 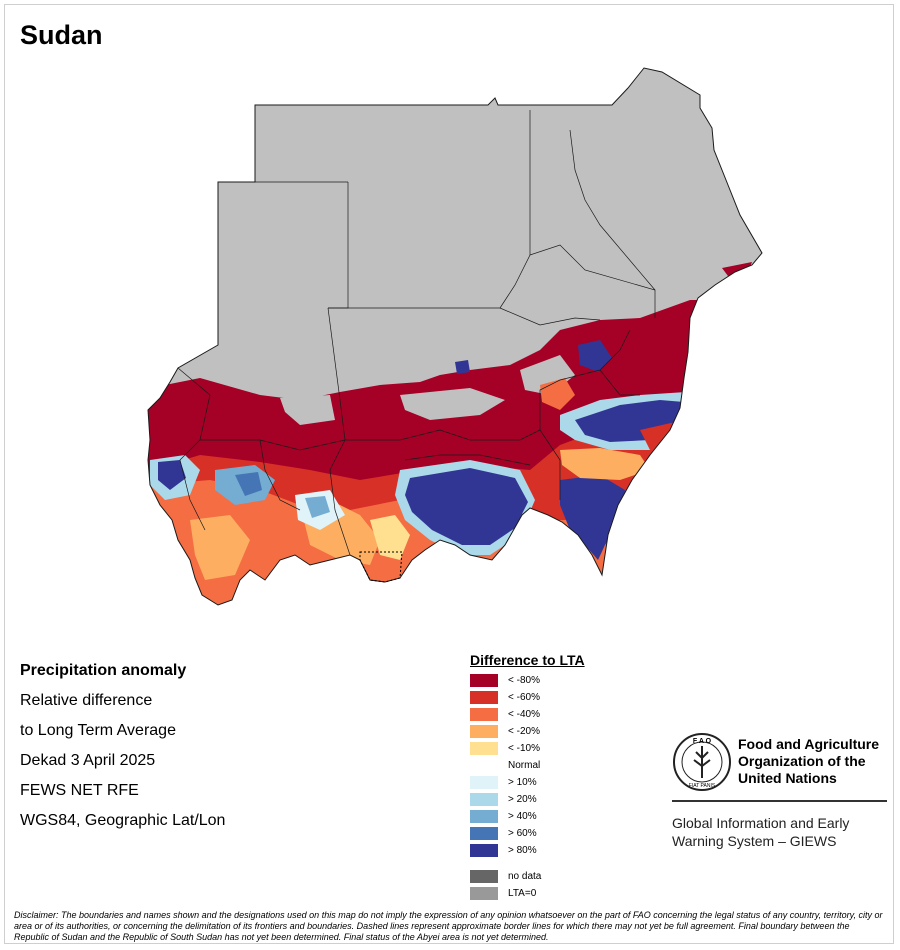 I want to click on abyei-dashed-boundary, so click(x=381, y=567).